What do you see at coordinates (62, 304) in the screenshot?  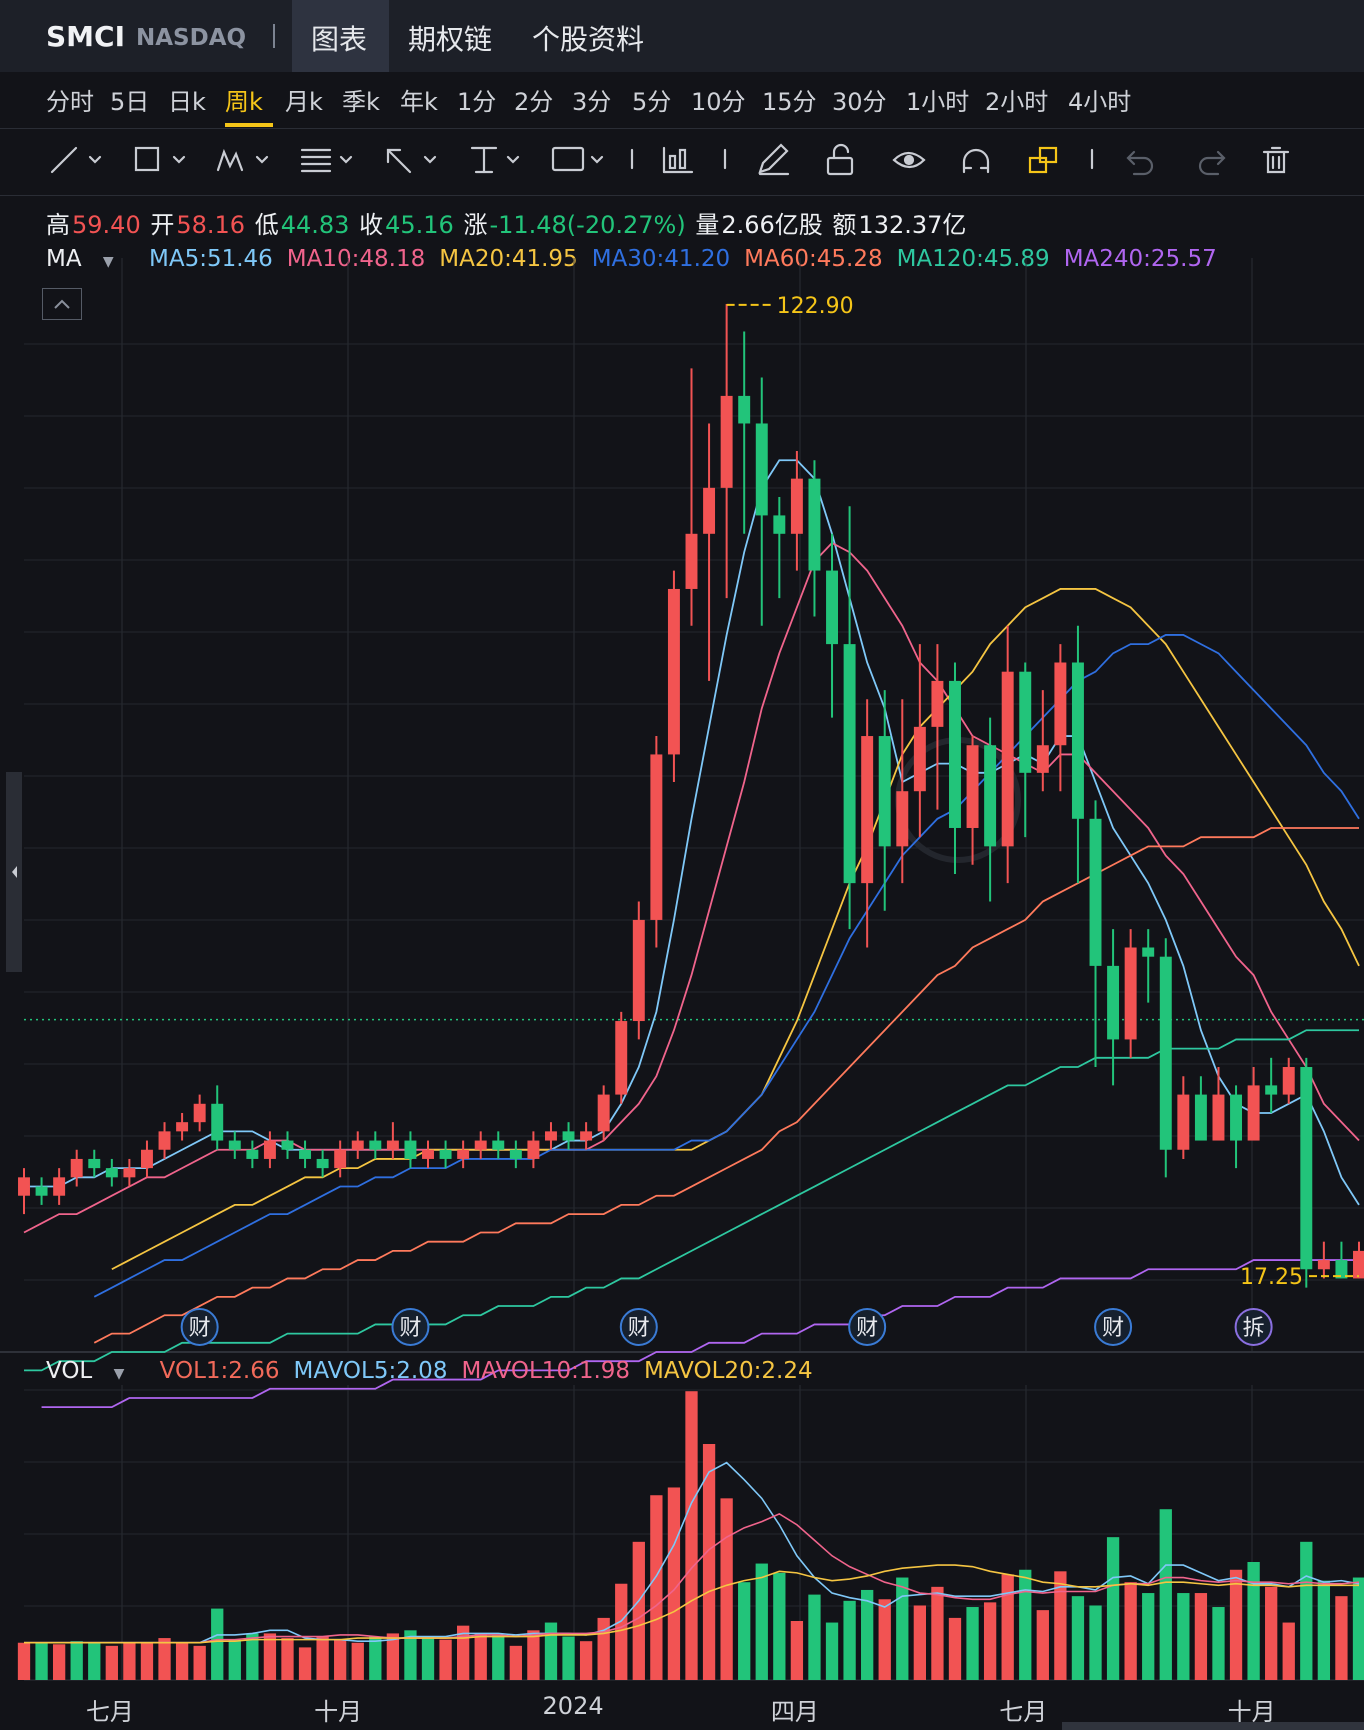 I see `collapse-button` at bounding box center [62, 304].